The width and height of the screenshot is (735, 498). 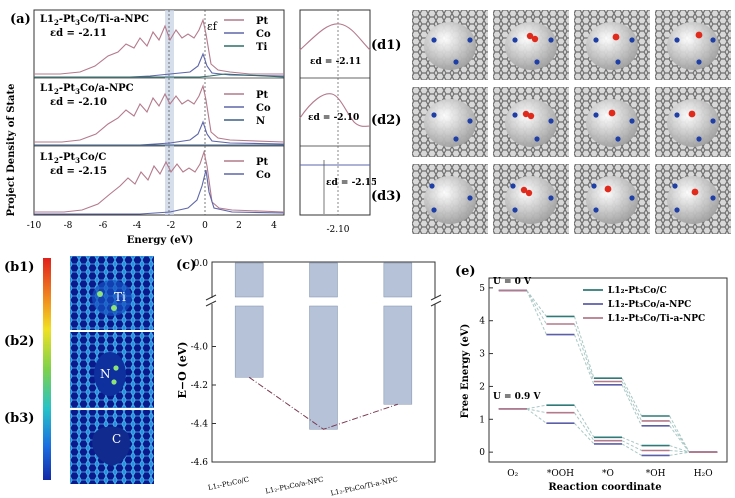 What do you see at coordinates (78, 33) in the screenshot?
I see `pdos1-ed: εd = -2.11` at bounding box center [78, 33].